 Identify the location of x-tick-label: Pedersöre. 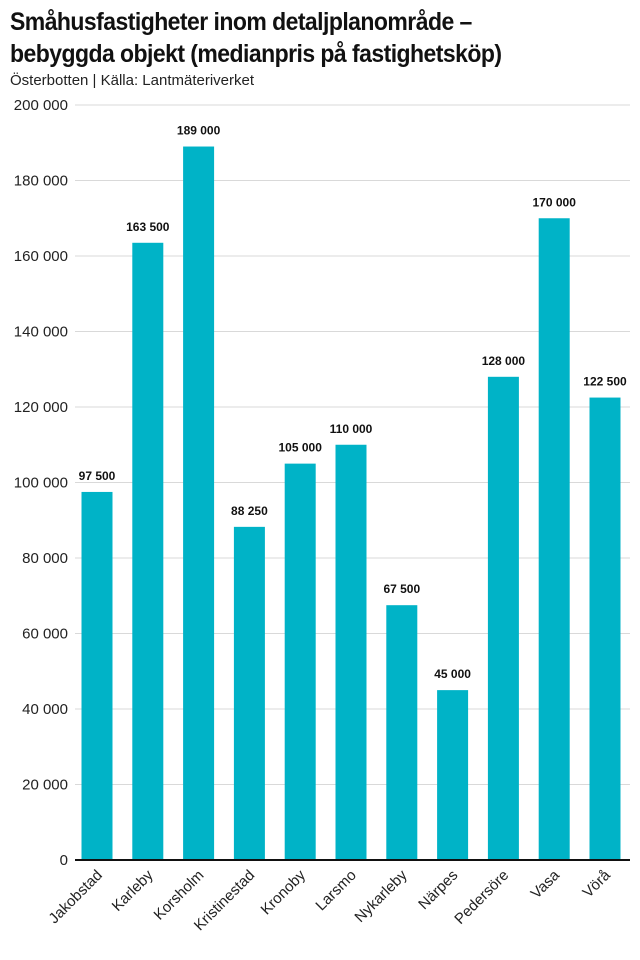
(481, 897).